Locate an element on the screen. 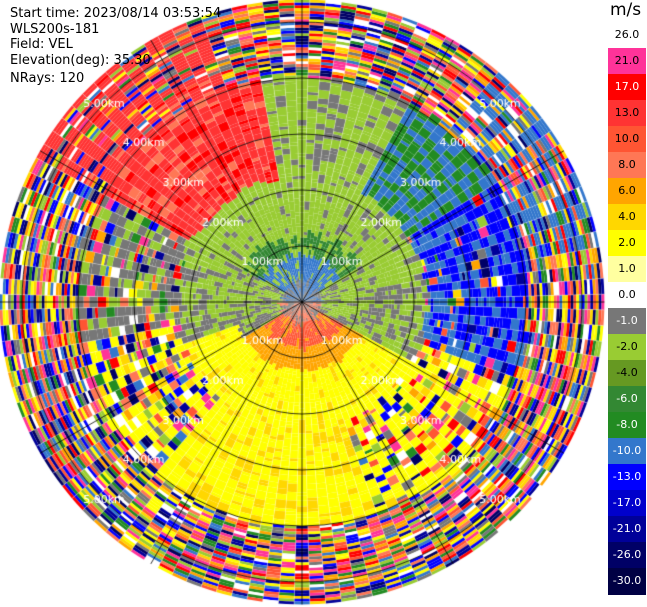 The width and height of the screenshot is (647, 607). colorbar-tick-label: -6.0 is located at coordinates (627, 398).